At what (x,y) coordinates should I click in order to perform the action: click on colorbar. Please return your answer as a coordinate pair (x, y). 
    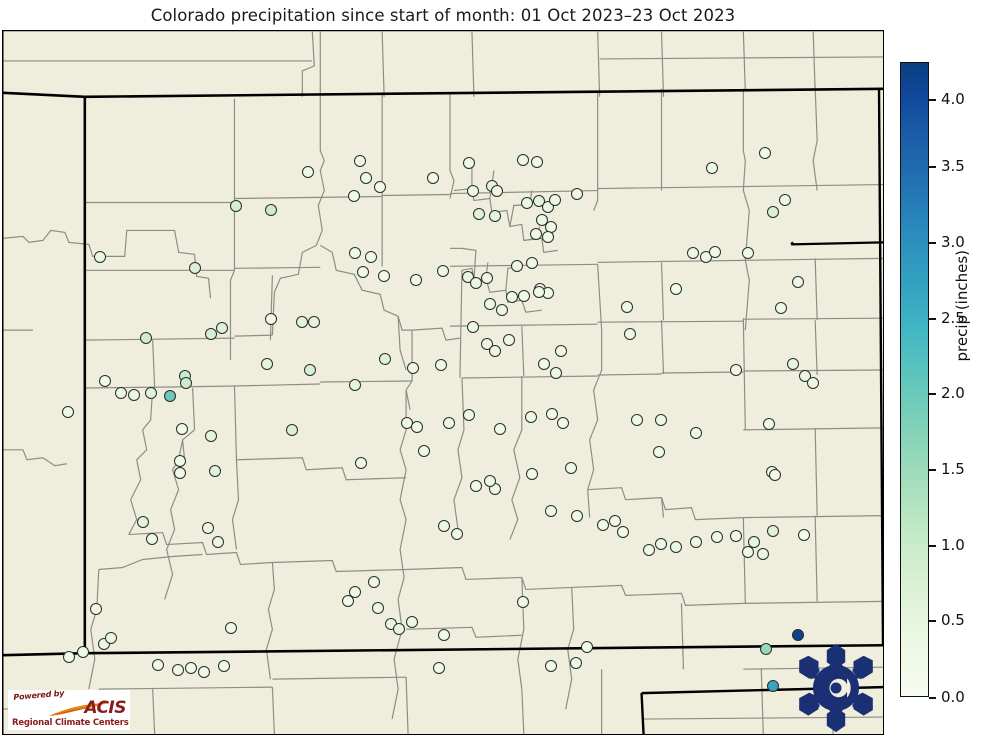
    Looking at the image, I should click on (914, 379).